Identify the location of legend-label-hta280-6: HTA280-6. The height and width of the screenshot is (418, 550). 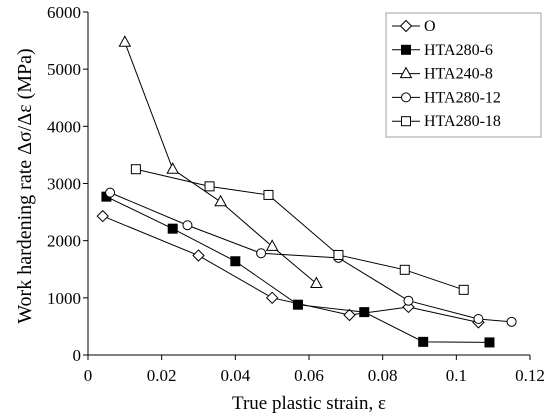
(458, 50).